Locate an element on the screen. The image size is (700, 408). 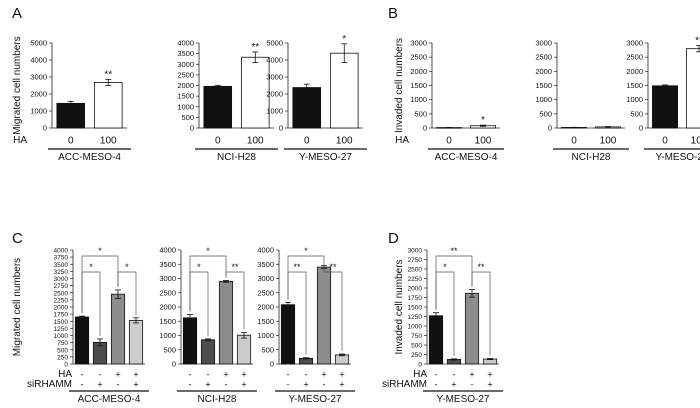
y-axis-label: Invaded cell numbers is located at coordinates (399, 306).